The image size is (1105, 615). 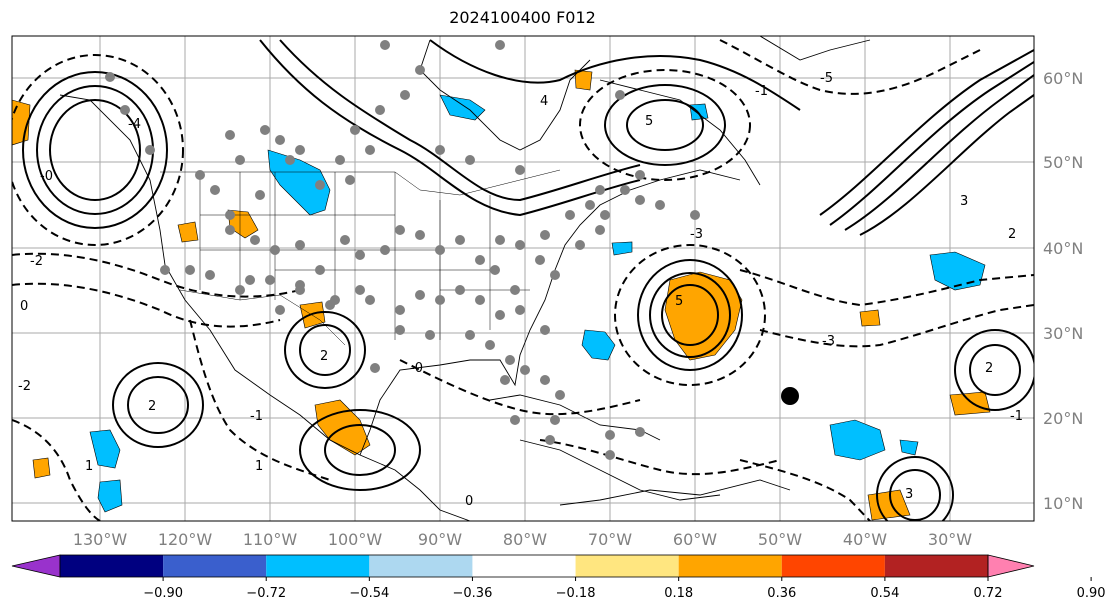 What do you see at coordinates (259, 466) in the screenshot?
I see `contour-label: 1` at bounding box center [259, 466].